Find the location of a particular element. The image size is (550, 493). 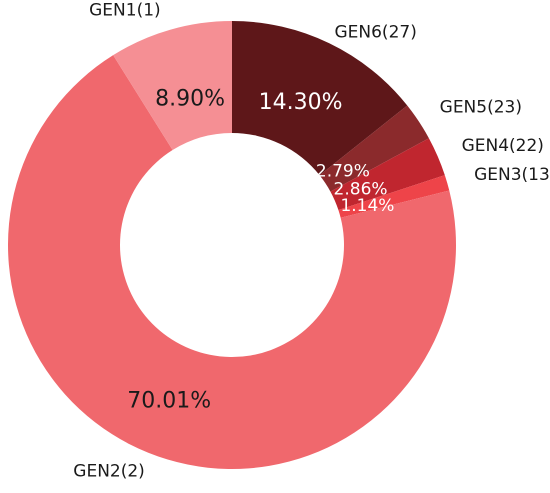

percent-label: 70.01% is located at coordinates (169, 400).